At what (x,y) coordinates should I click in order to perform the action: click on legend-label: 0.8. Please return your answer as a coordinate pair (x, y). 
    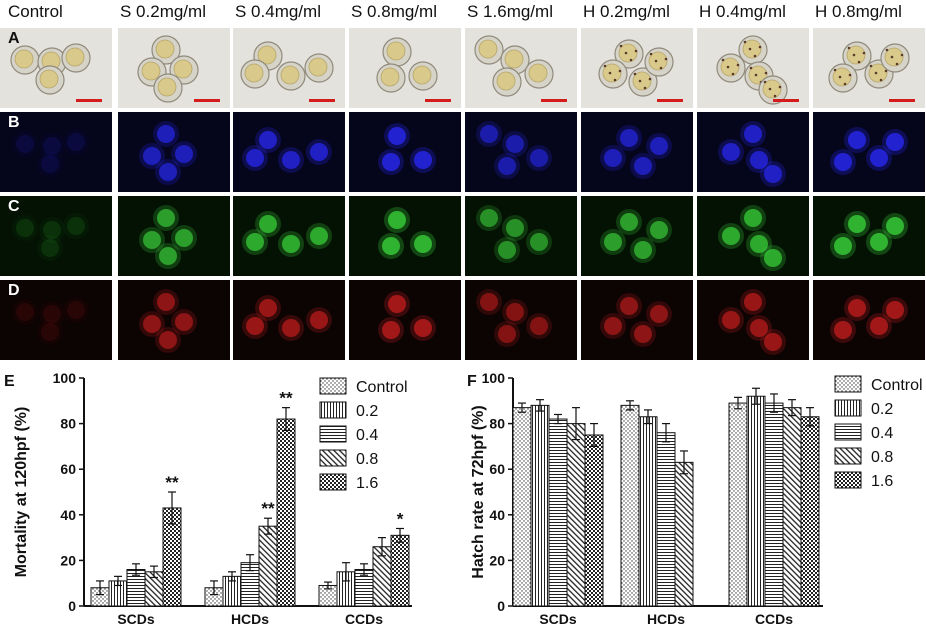
    Looking at the image, I should click on (882, 457).